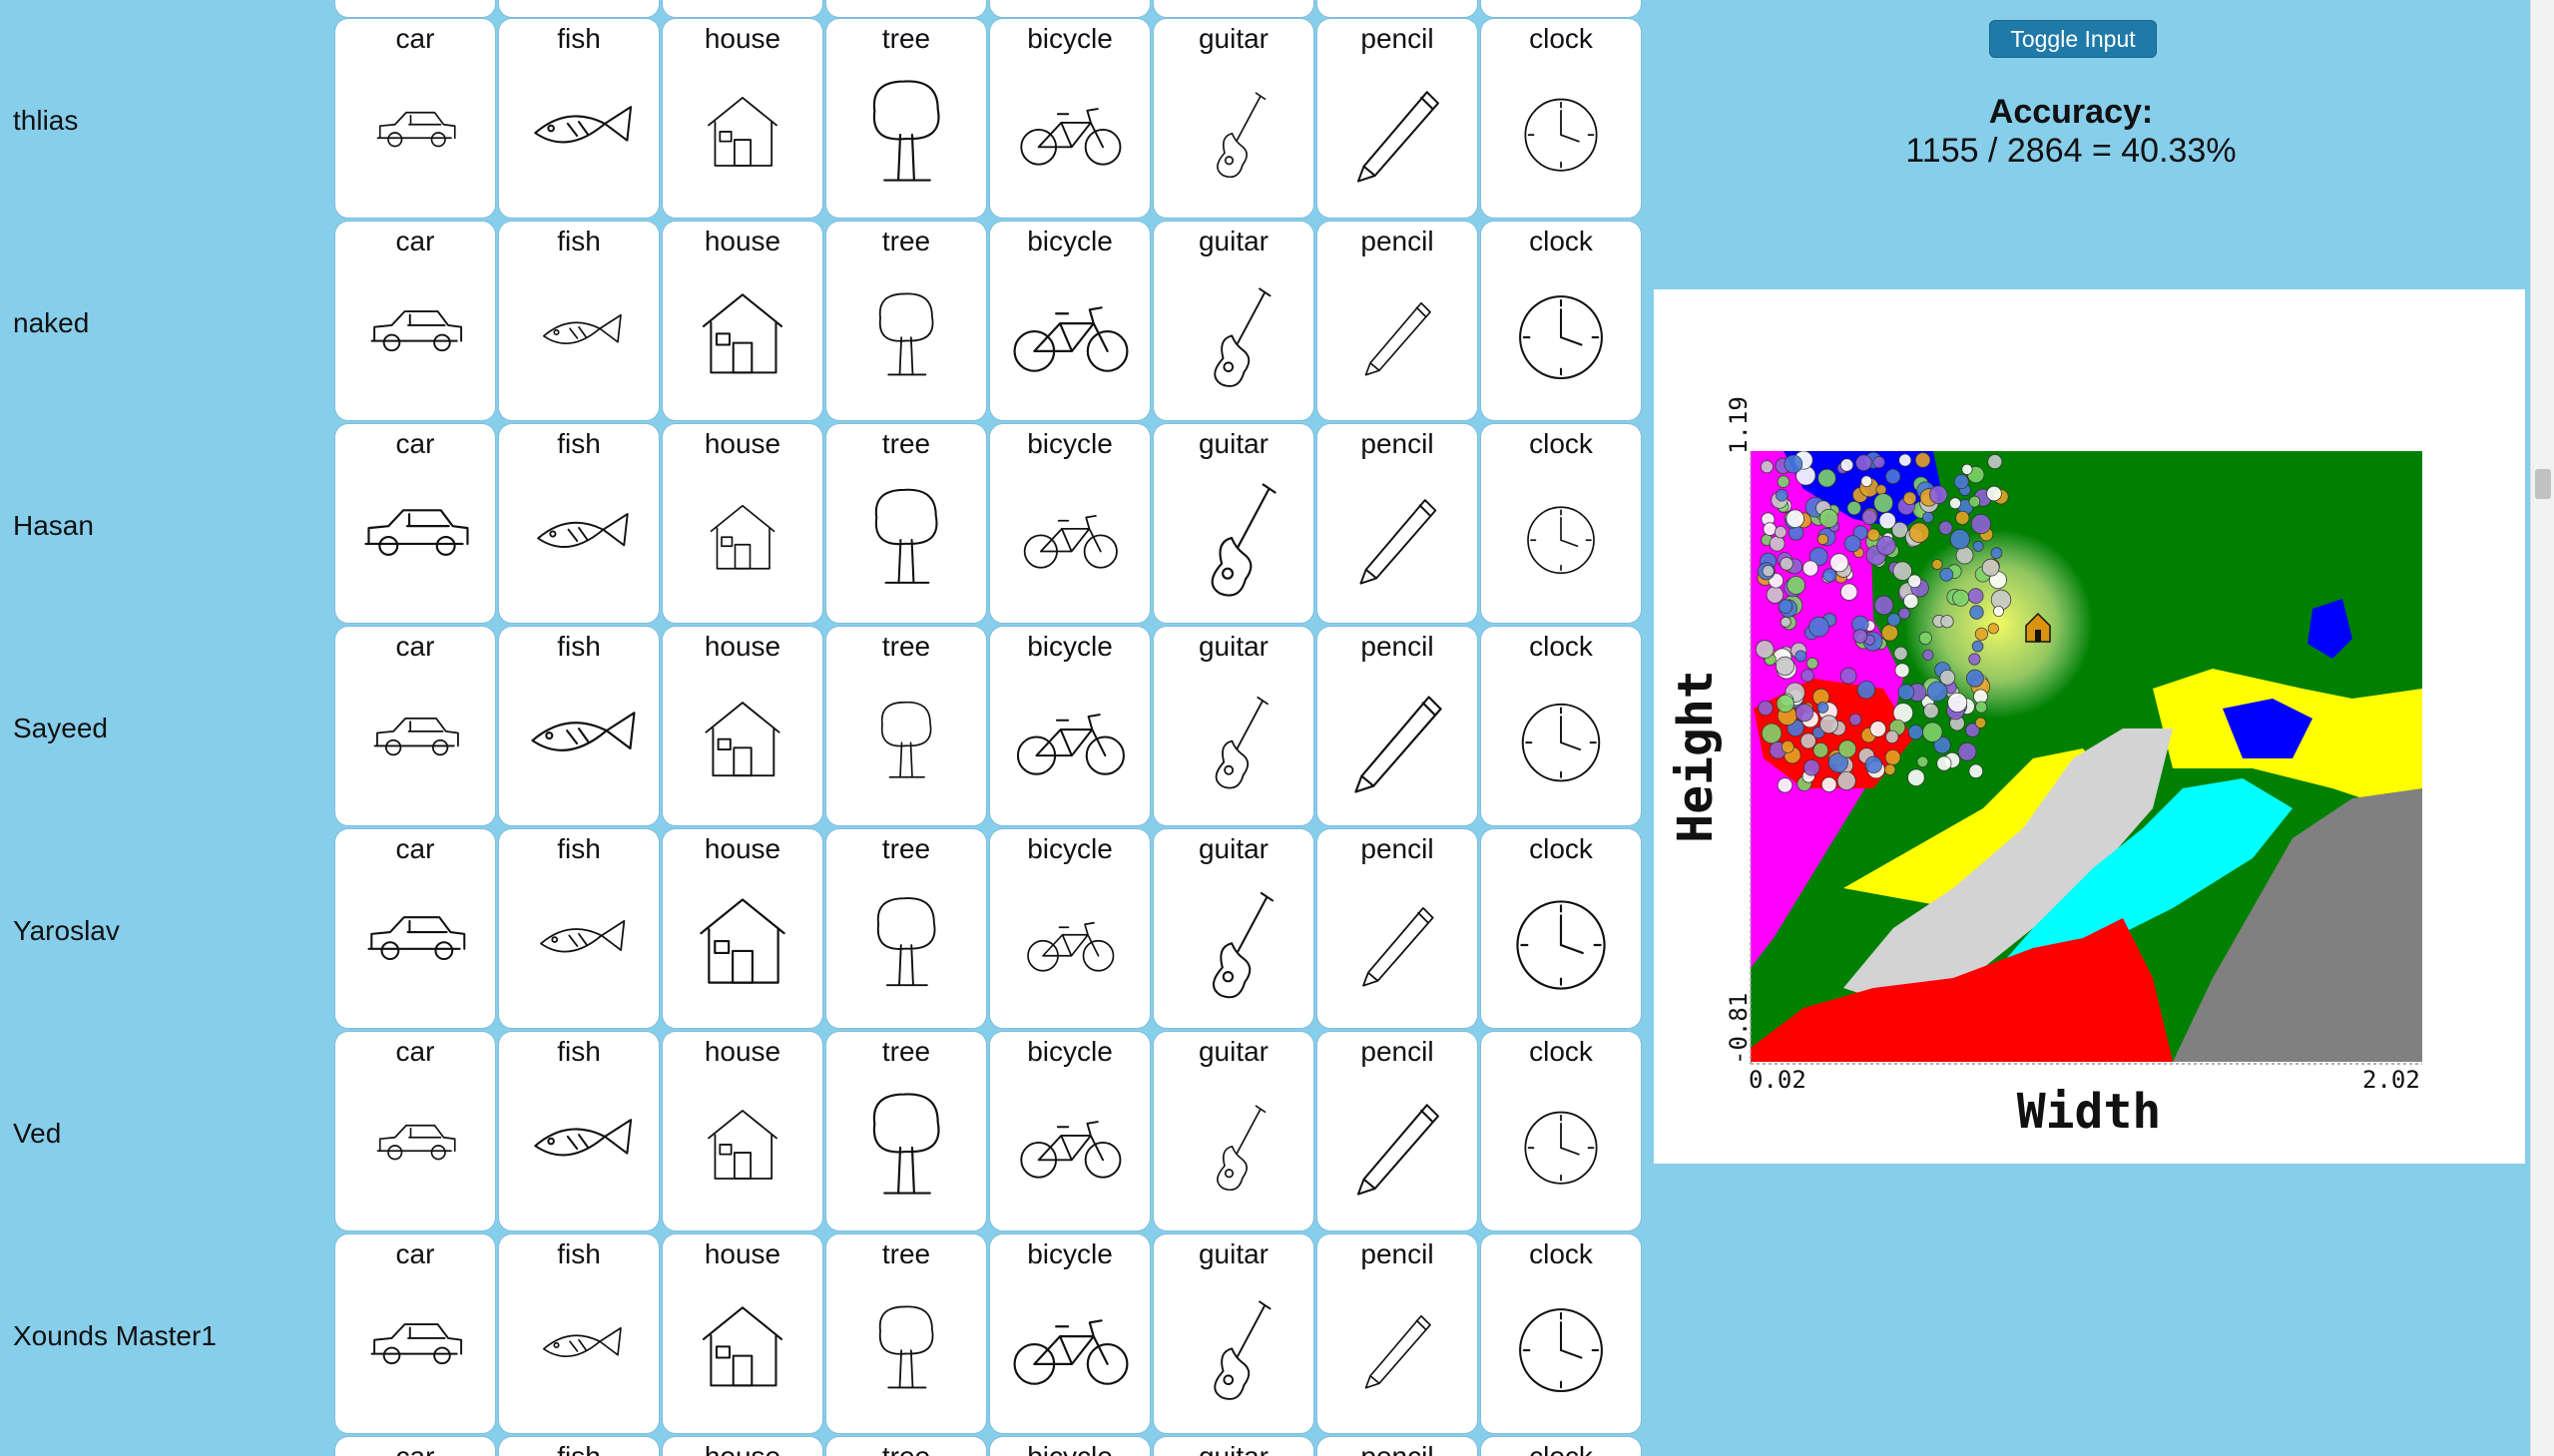 The width and height of the screenshot is (2554, 1456). What do you see at coordinates (742, 1446) in the screenshot?
I see `drawing-card: house` at bounding box center [742, 1446].